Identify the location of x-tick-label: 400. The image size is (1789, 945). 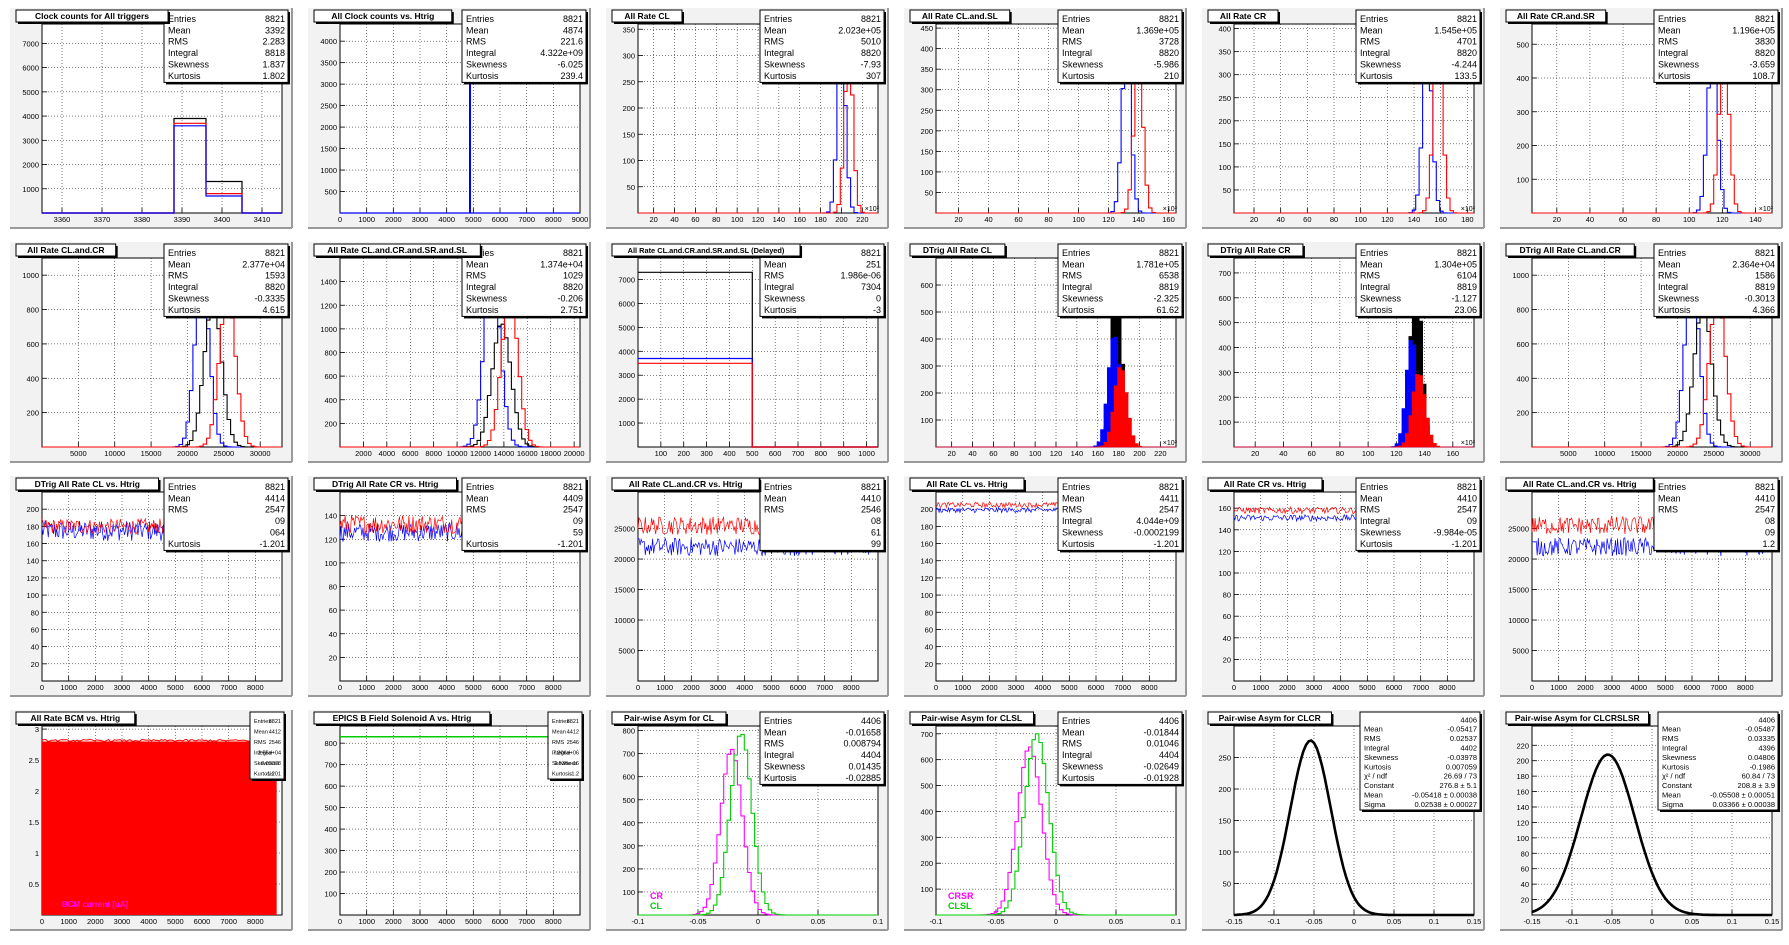
(729, 453).